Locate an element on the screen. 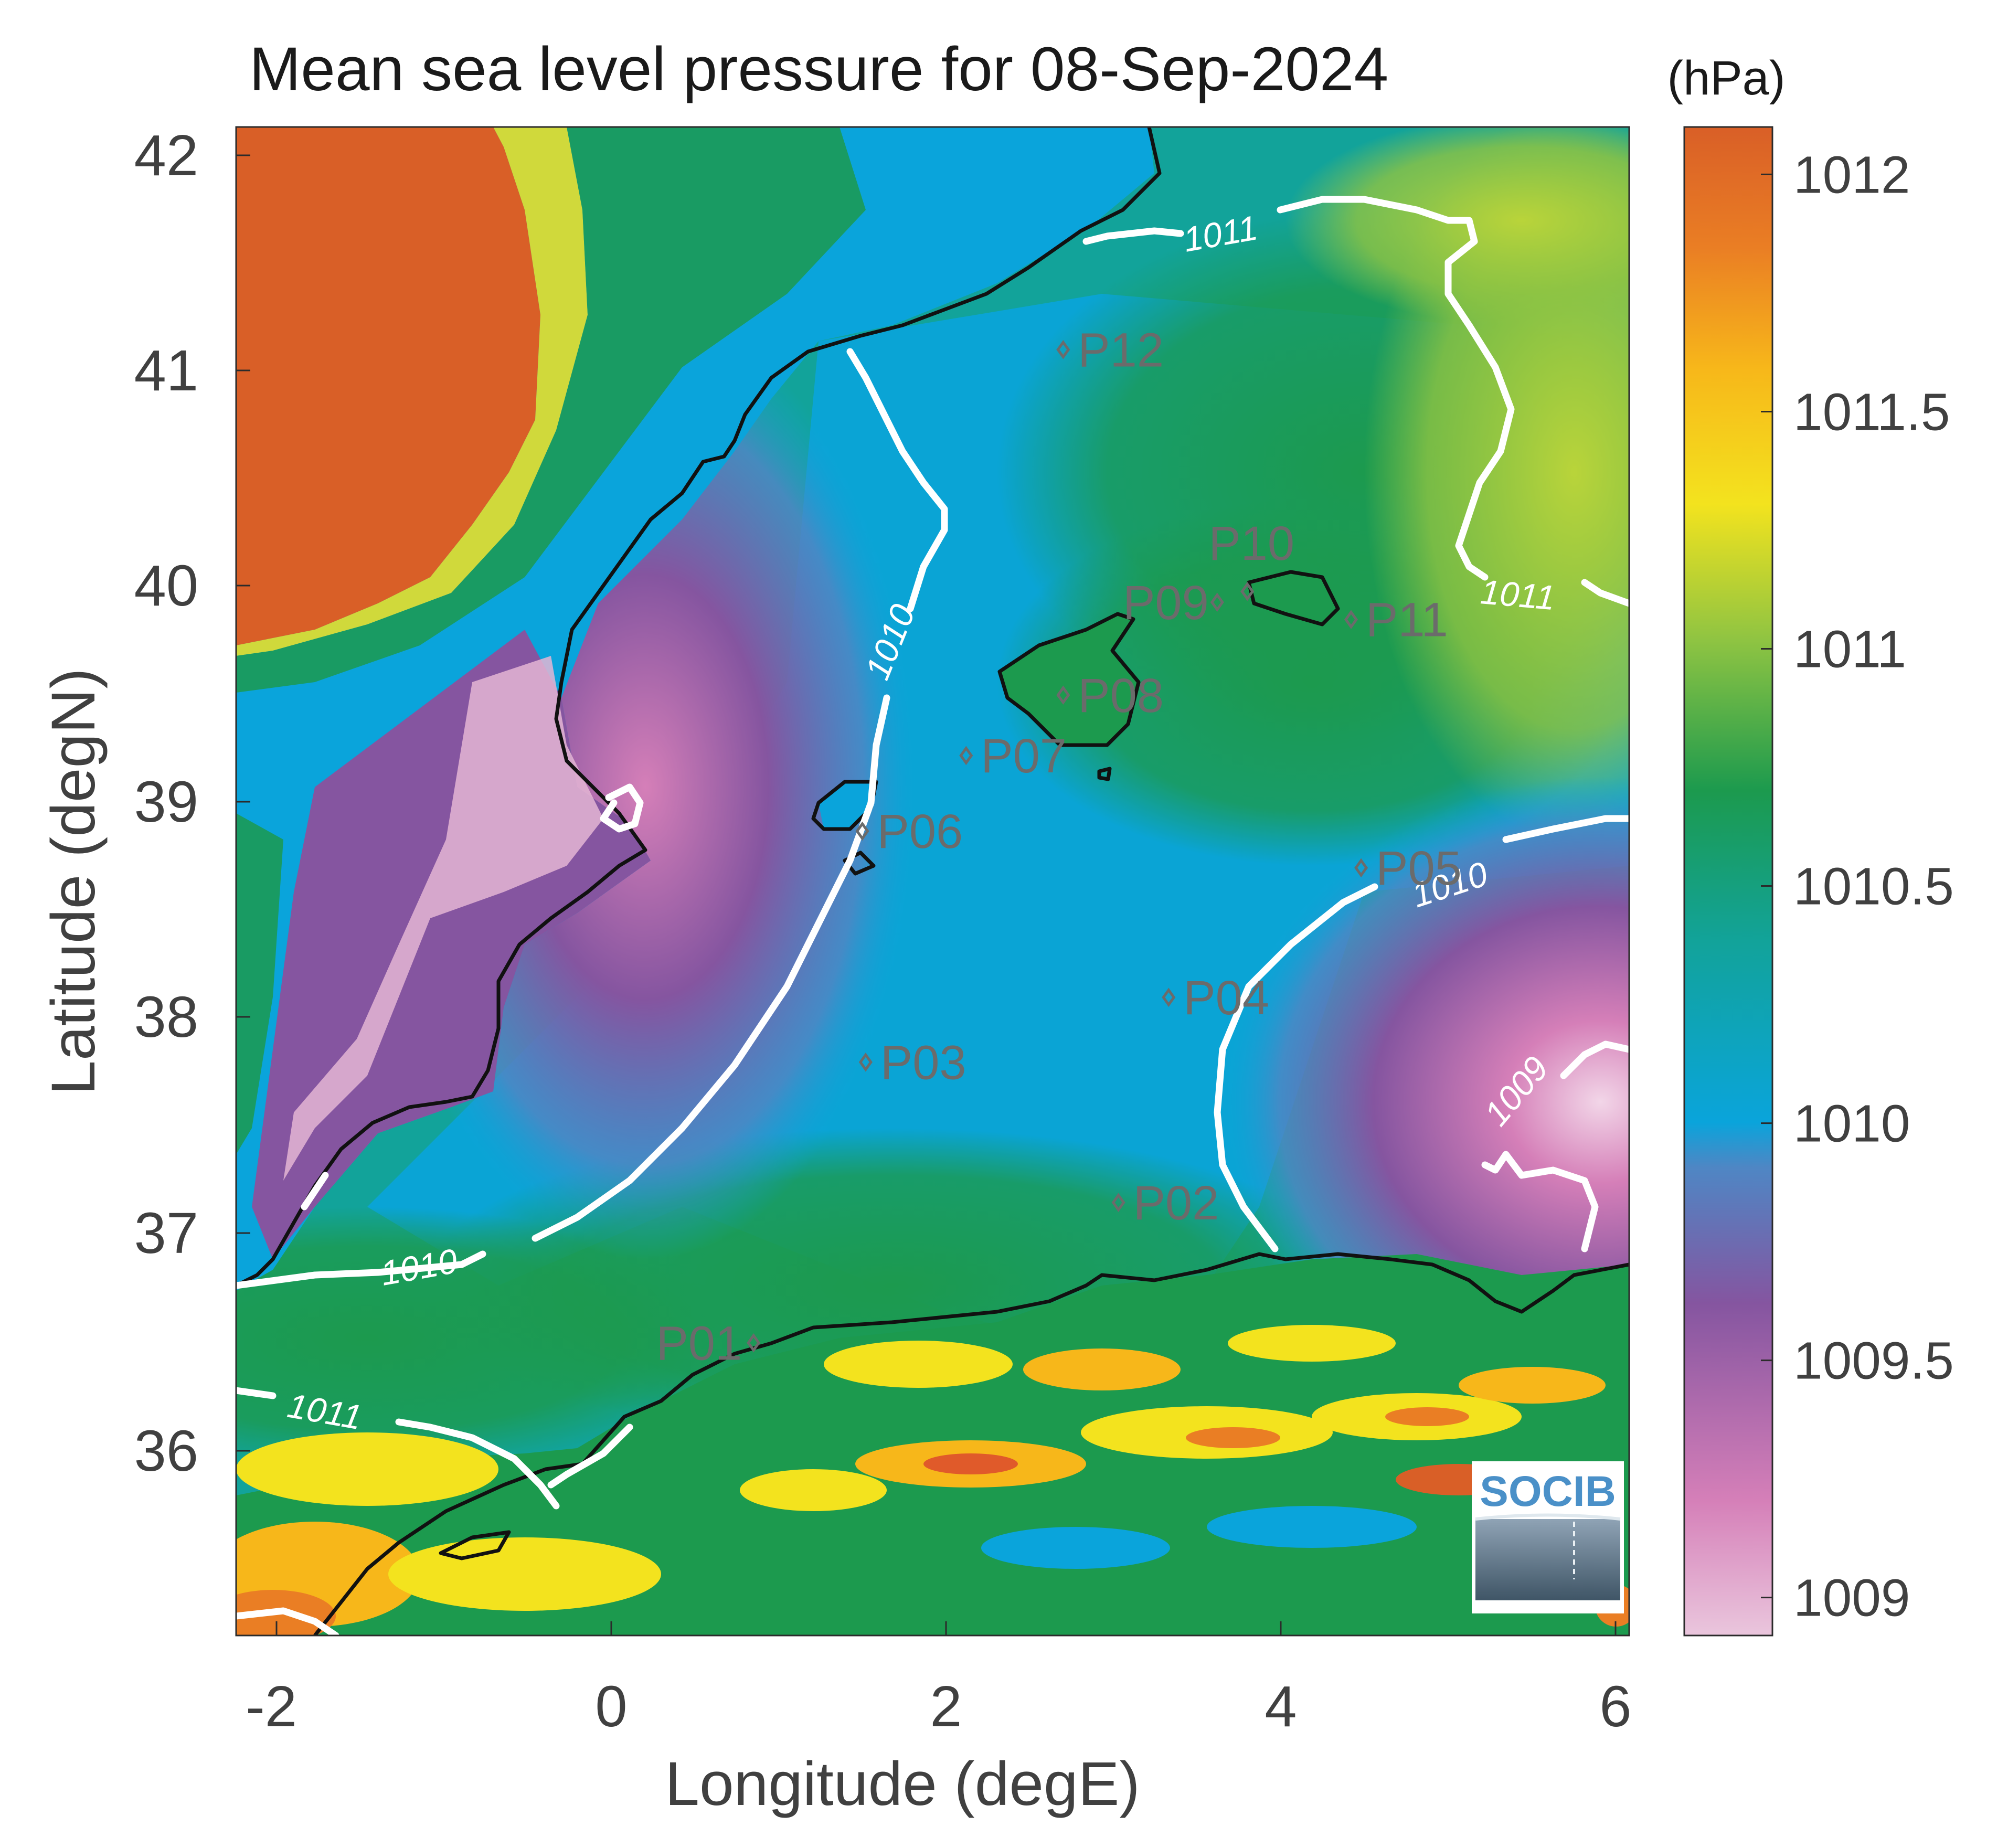 The image size is (2008, 1848). isobar-1009-west is located at coordinates (622, 808).